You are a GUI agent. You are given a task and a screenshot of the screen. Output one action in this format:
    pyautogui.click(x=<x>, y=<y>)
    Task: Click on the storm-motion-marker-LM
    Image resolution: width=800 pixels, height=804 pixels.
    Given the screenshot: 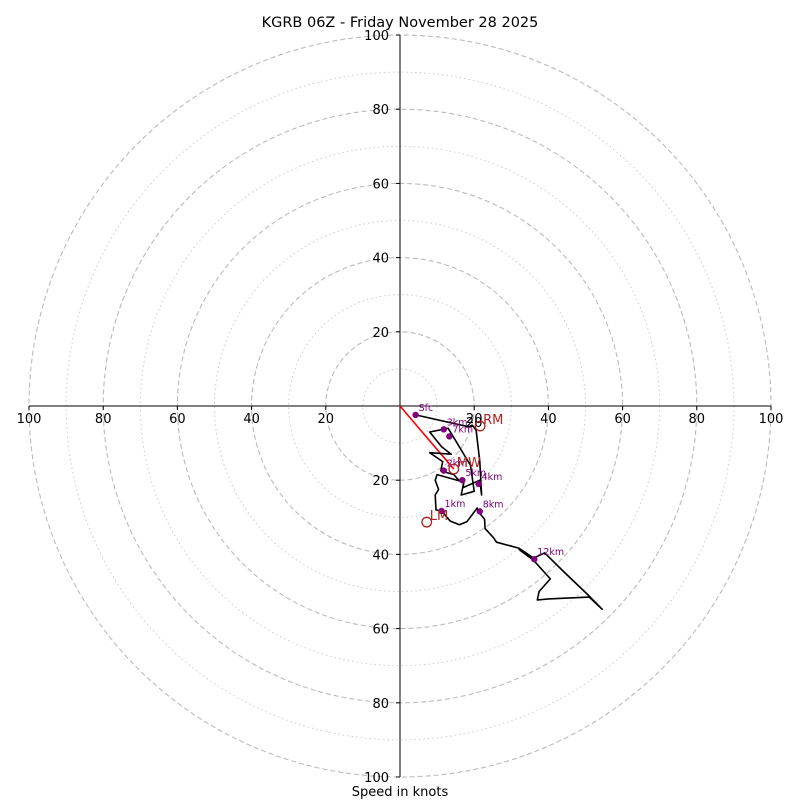 What is the action you would take?
    pyautogui.click(x=427, y=522)
    